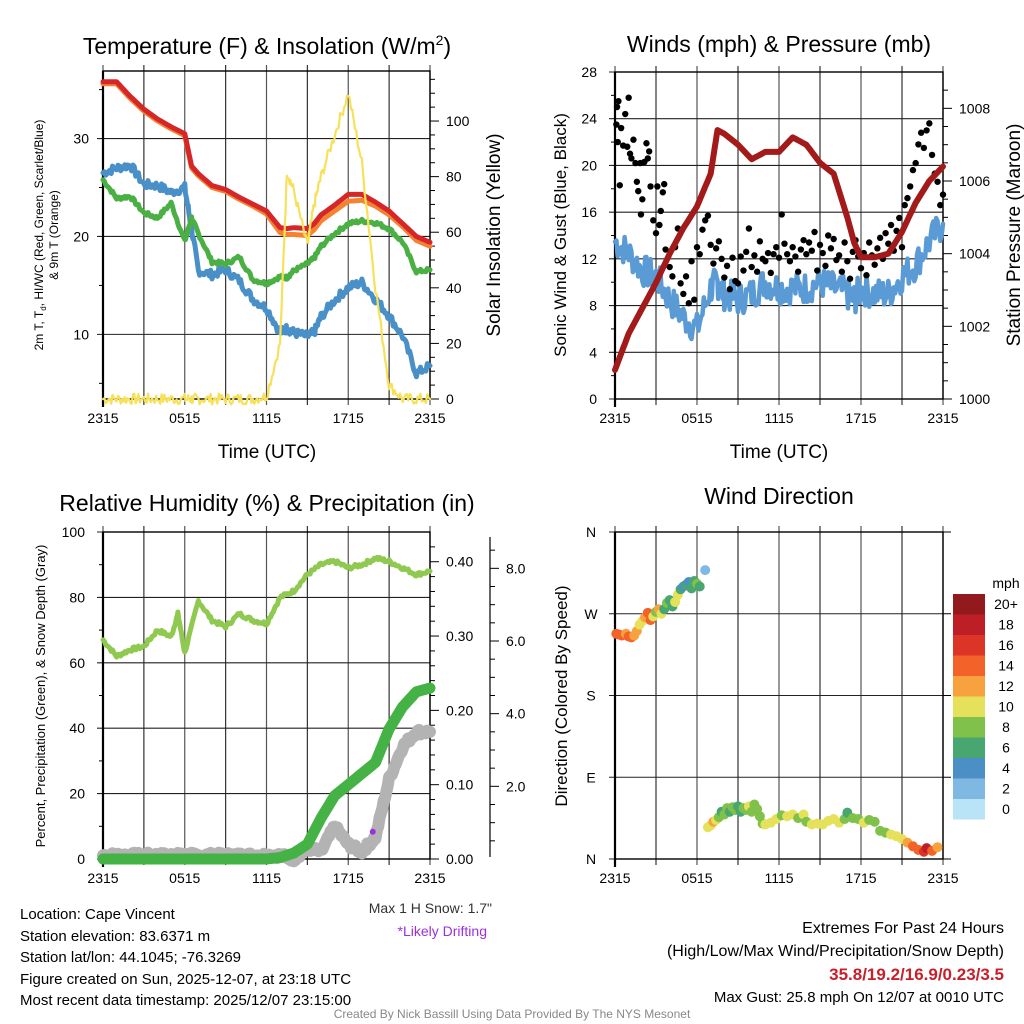 The image size is (1024, 1024). I want to click on location-text: Location: Cape Vincent, so click(97, 914).